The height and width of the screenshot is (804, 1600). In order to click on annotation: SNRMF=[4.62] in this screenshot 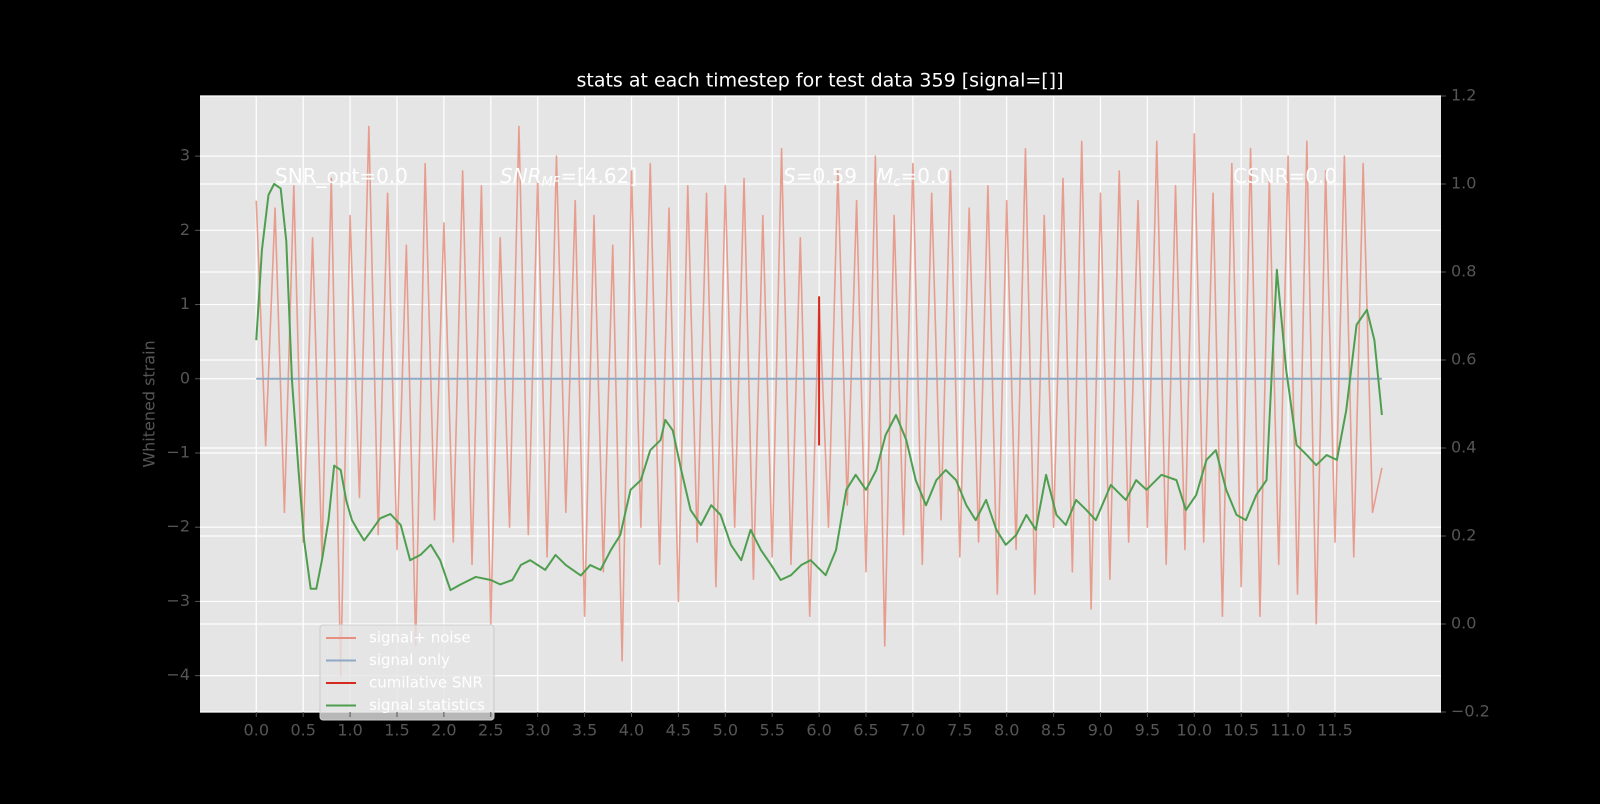, I will do `click(568, 177)`.